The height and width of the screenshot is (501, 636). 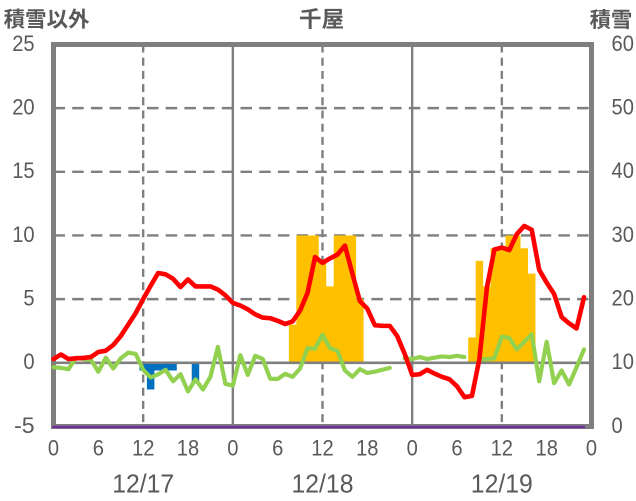 I want to click on svg-text: 12/18, so click(x=323, y=483).